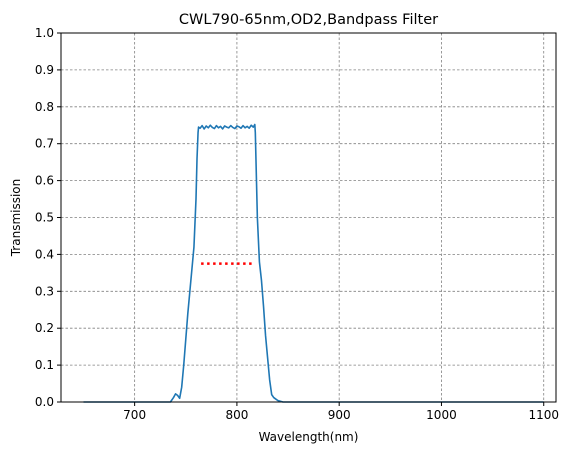 The image size is (567, 455). Describe the element at coordinates (236, 415) in the screenshot. I see `x-tick-label: 800` at that location.